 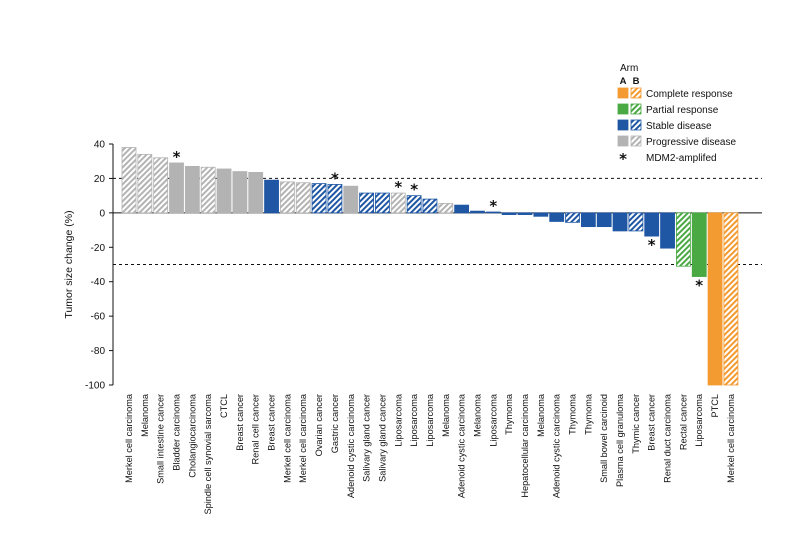 What do you see at coordinates (620, 440) in the screenshot?
I see `category-label: Plasma cell granuloma` at bounding box center [620, 440].